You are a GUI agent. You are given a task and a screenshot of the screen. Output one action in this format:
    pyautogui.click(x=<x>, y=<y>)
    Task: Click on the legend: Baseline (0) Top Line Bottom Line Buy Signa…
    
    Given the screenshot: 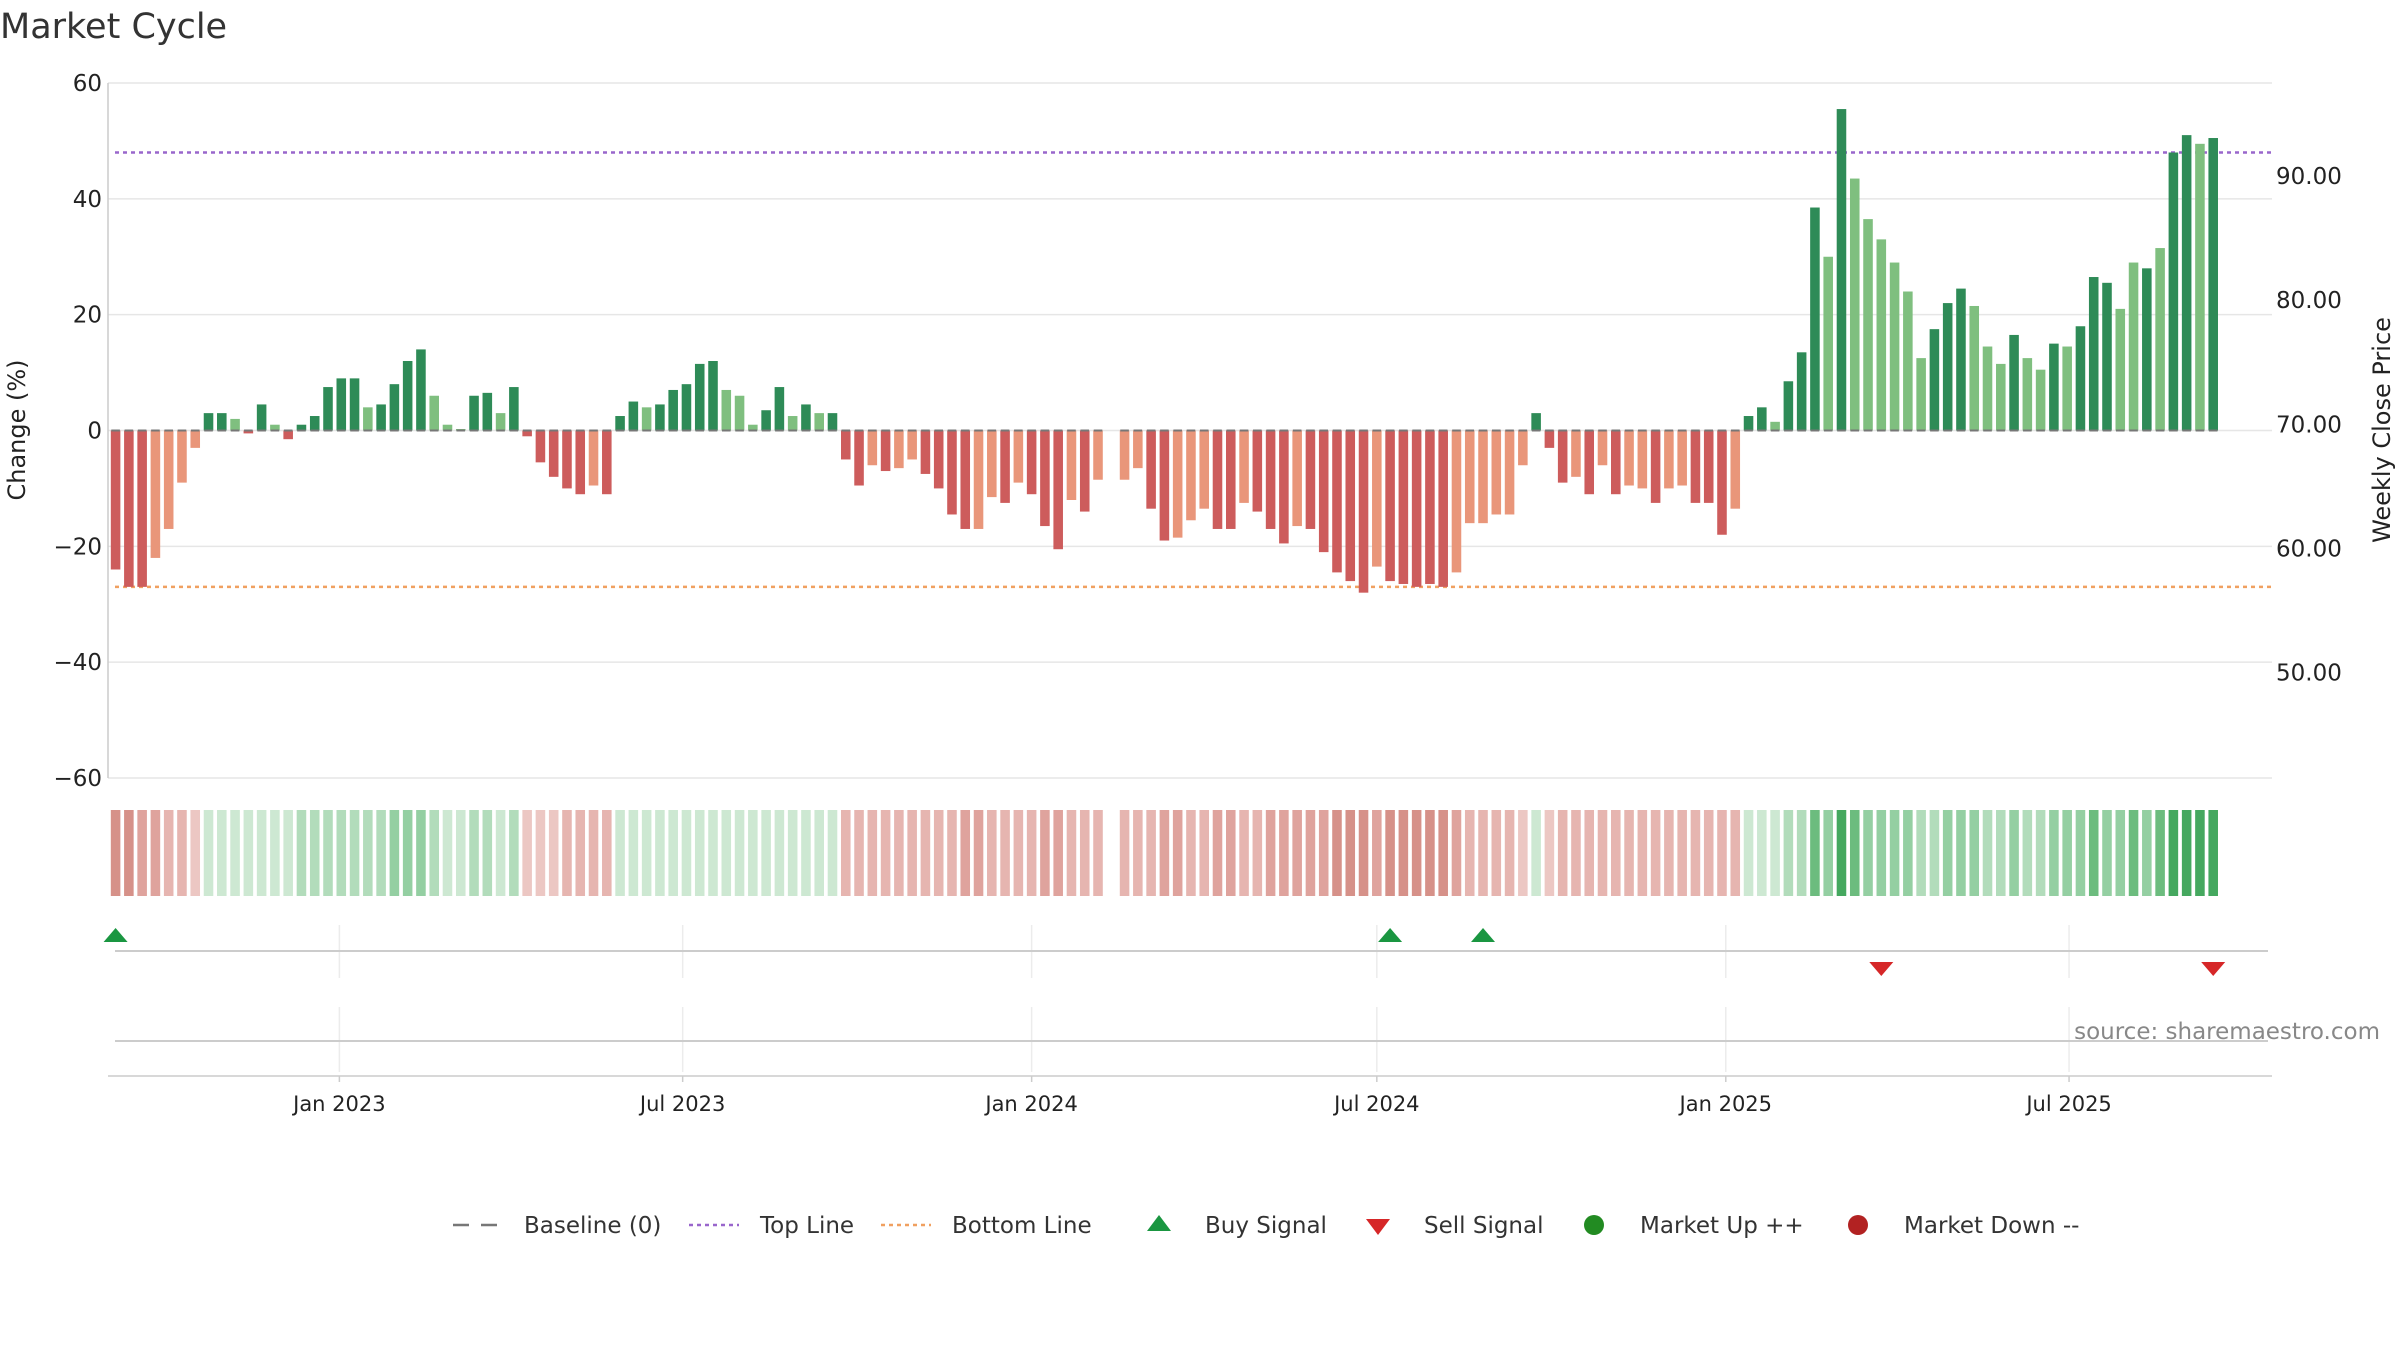 What is the action you would take?
    pyautogui.click(x=1266, y=1226)
    